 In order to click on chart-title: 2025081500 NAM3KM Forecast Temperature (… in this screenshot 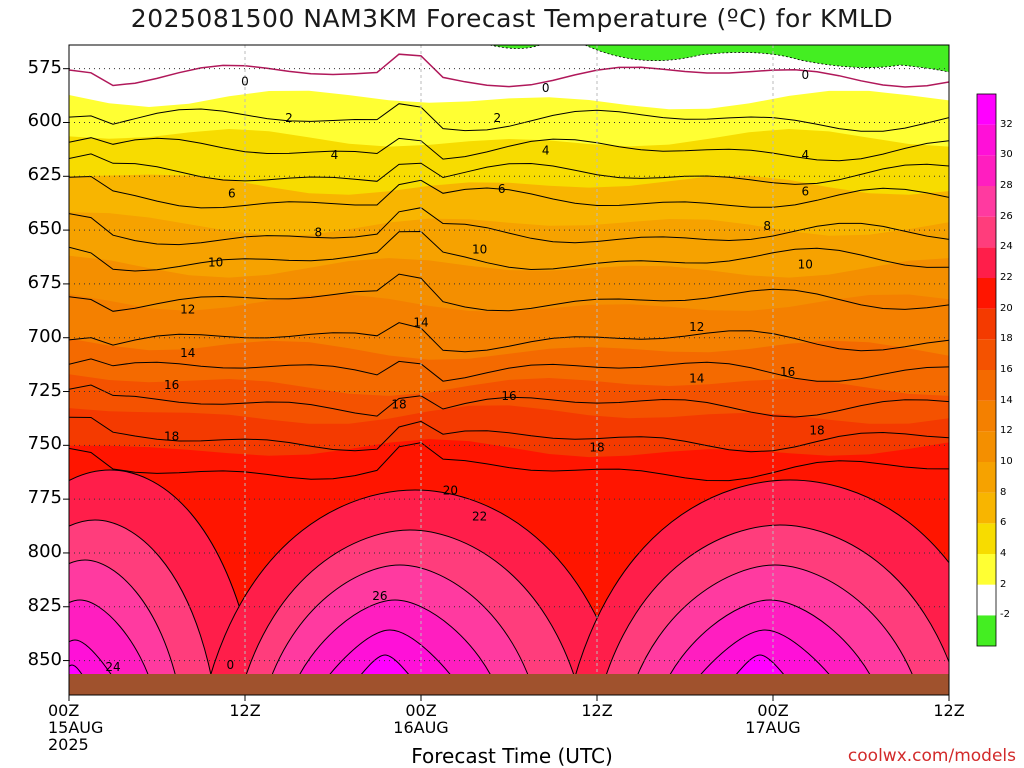, I will do `click(512, 18)`.